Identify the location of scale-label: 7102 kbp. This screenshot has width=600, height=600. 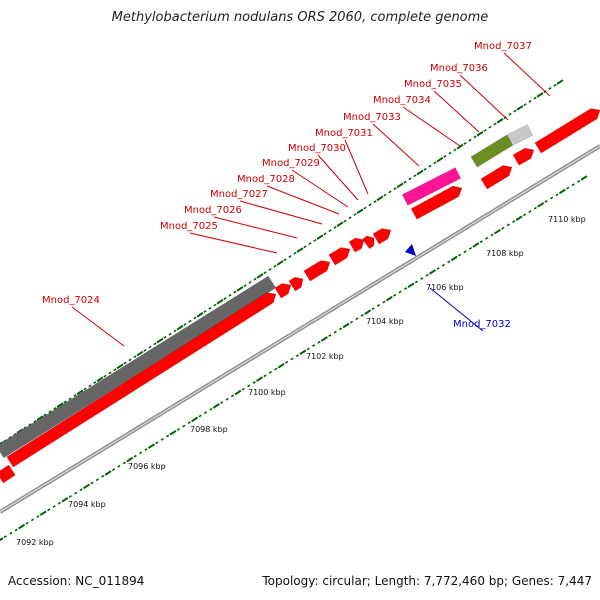
(325, 356).